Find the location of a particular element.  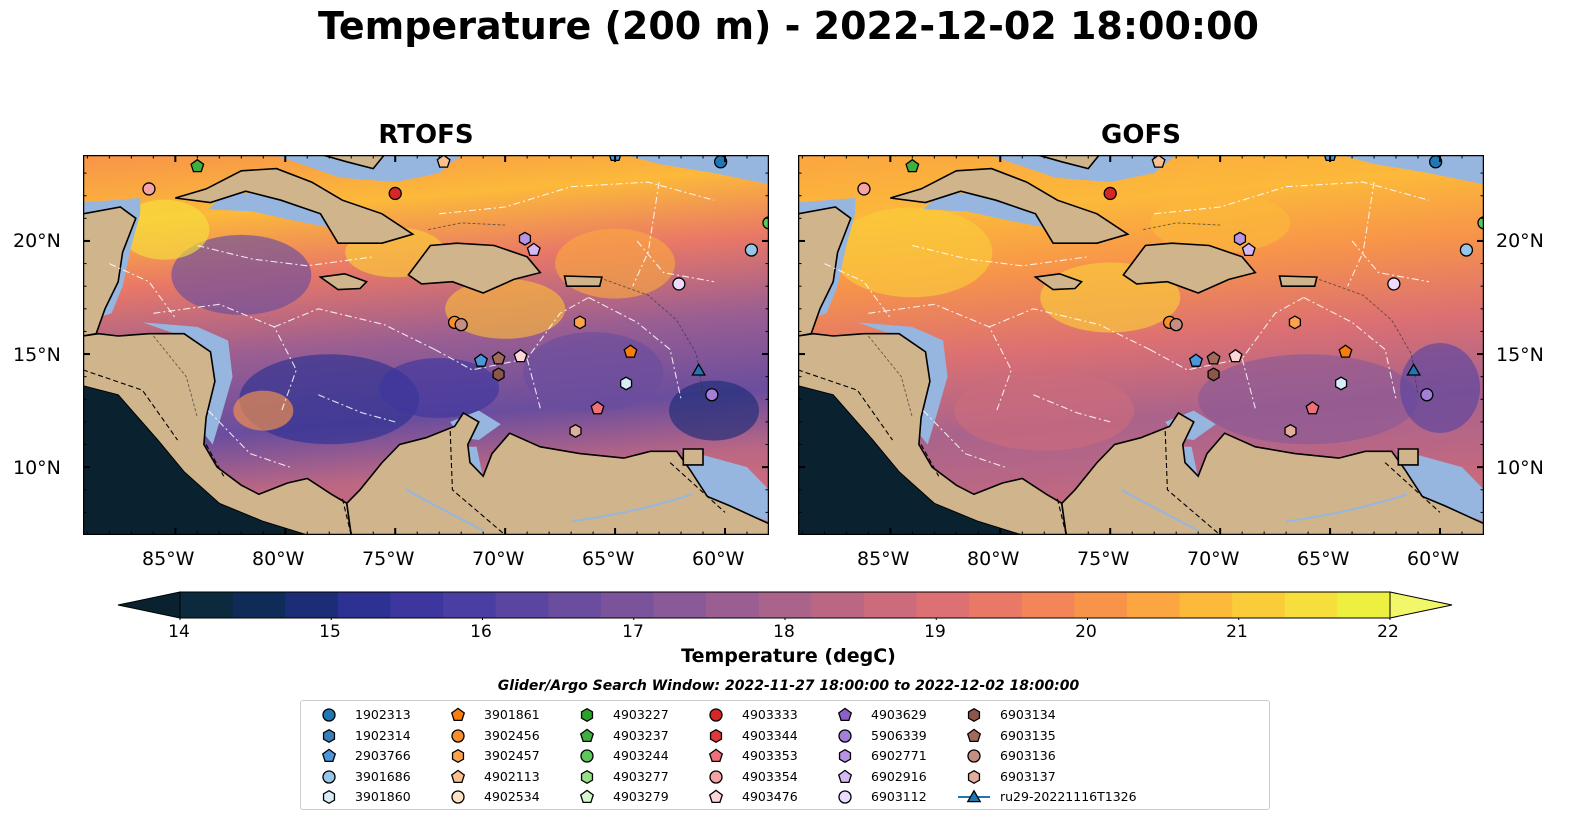

legend-label: 1902314 is located at coordinates (383, 735).